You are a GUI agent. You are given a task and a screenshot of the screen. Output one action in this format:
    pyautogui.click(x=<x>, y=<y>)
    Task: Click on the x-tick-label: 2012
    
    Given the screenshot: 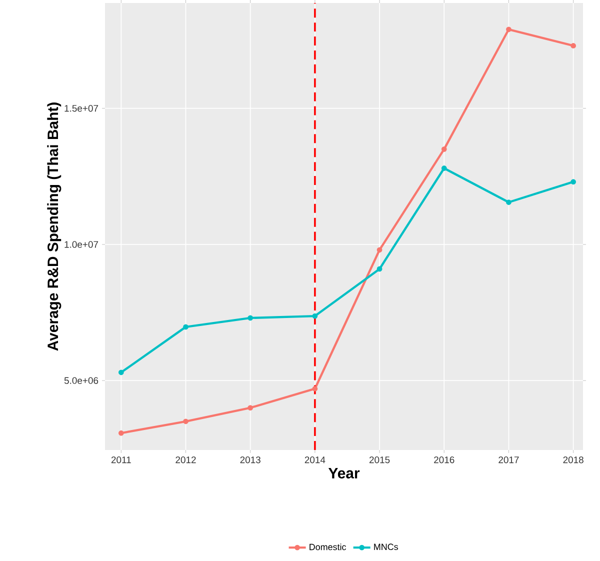 What is the action you would take?
    pyautogui.click(x=186, y=460)
    